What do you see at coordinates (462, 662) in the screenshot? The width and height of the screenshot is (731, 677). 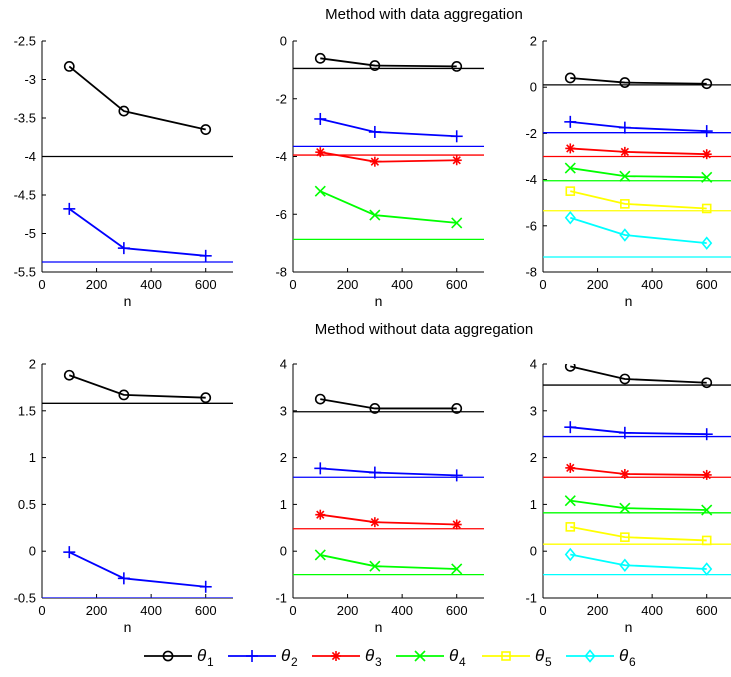 I see `legend-subscript: 4` at bounding box center [462, 662].